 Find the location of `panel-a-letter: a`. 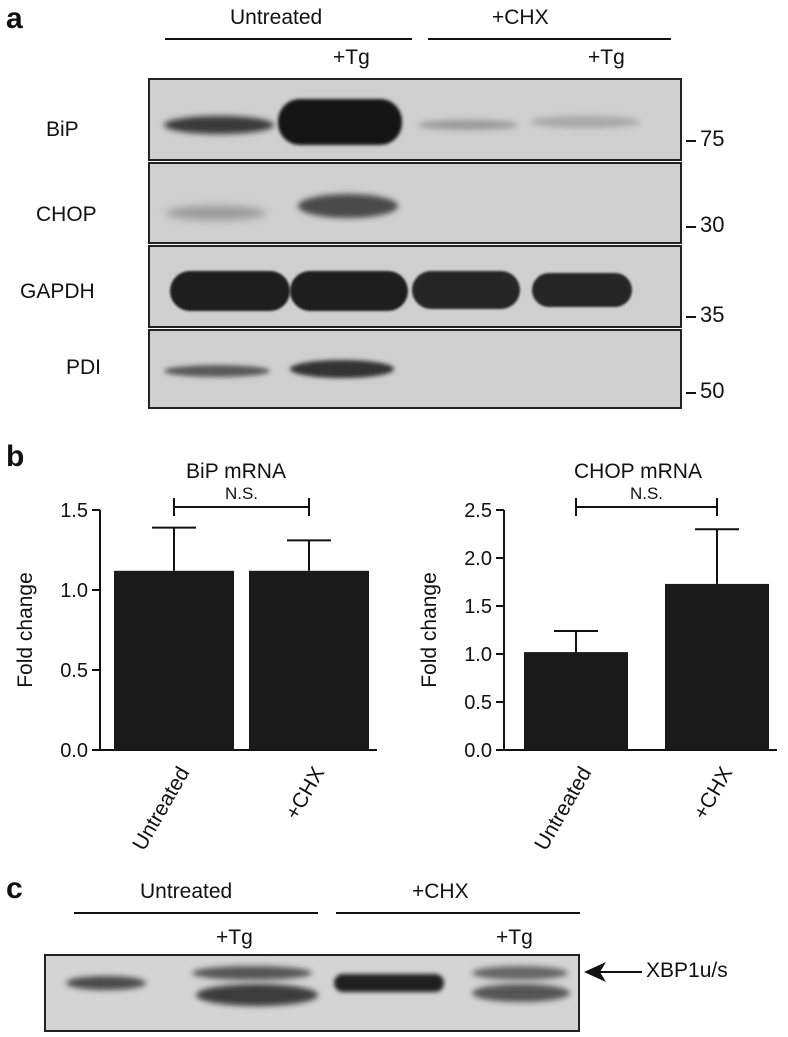

panel-a-letter: a is located at coordinates (14, 18).